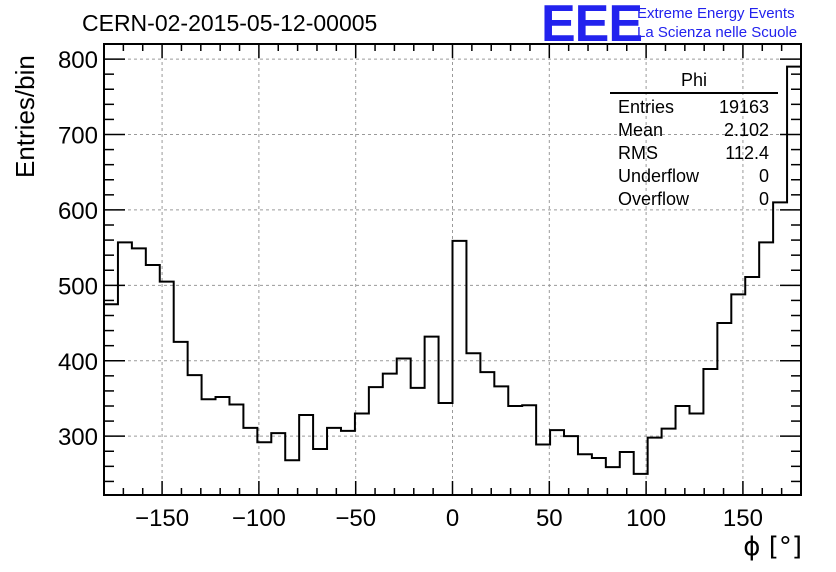  Describe the element at coordinates (641, 130) in the screenshot. I see `stats-label: Mean` at that location.